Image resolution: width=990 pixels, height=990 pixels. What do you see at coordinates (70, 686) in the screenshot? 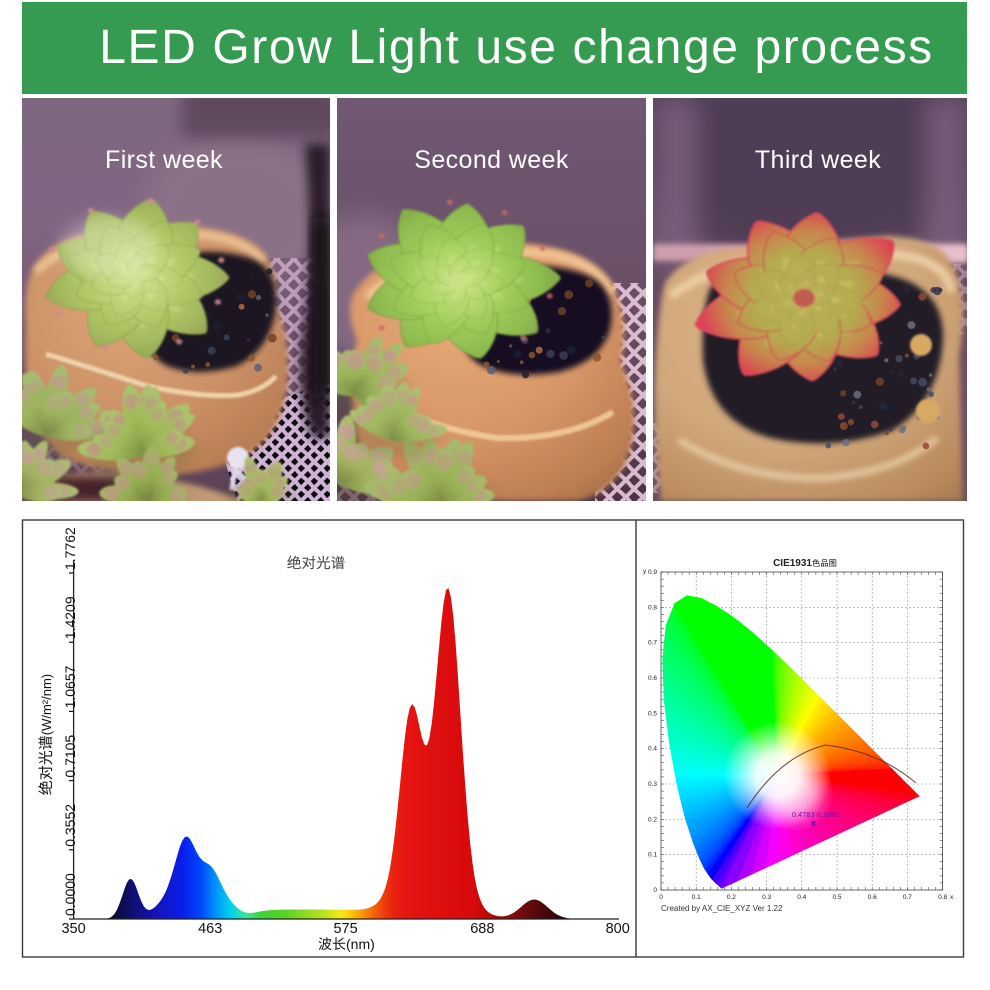
I see `svg-text: 1.0657` at bounding box center [70, 686].